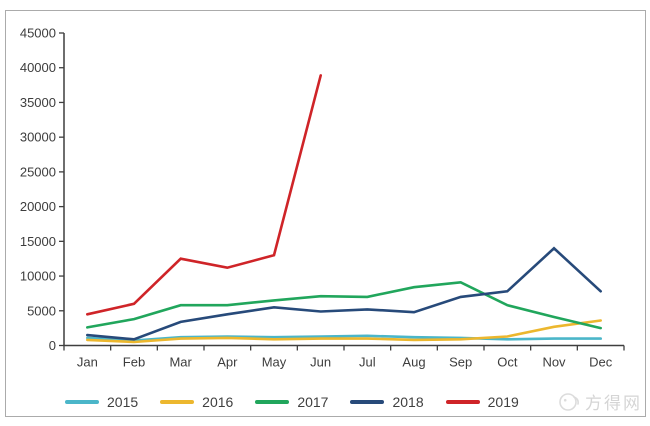 The width and height of the screenshot is (650, 426). I want to click on watermark-text: 方得网, so click(613, 403).